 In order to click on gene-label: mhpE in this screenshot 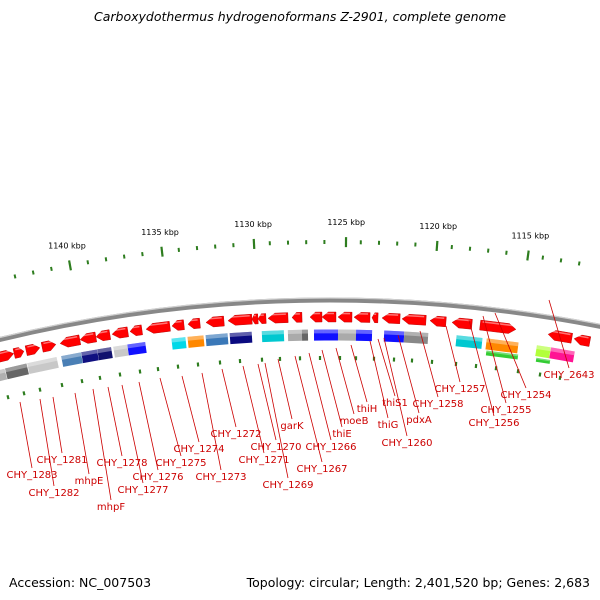, I will do `click(89, 481)`.